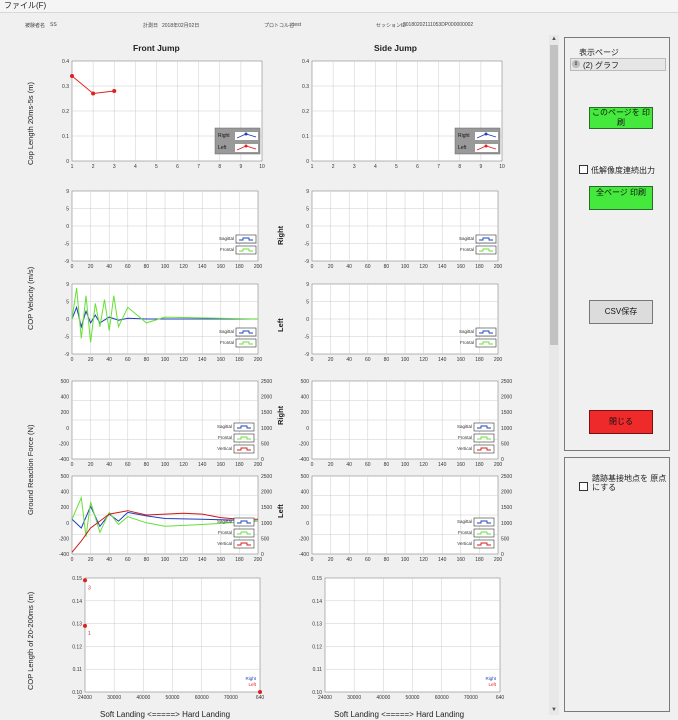 Image resolution: width=678 pixels, height=720 pixels. What do you see at coordinates (583, 169) in the screenshot?
I see `low-res-checkbox-box` at bounding box center [583, 169].